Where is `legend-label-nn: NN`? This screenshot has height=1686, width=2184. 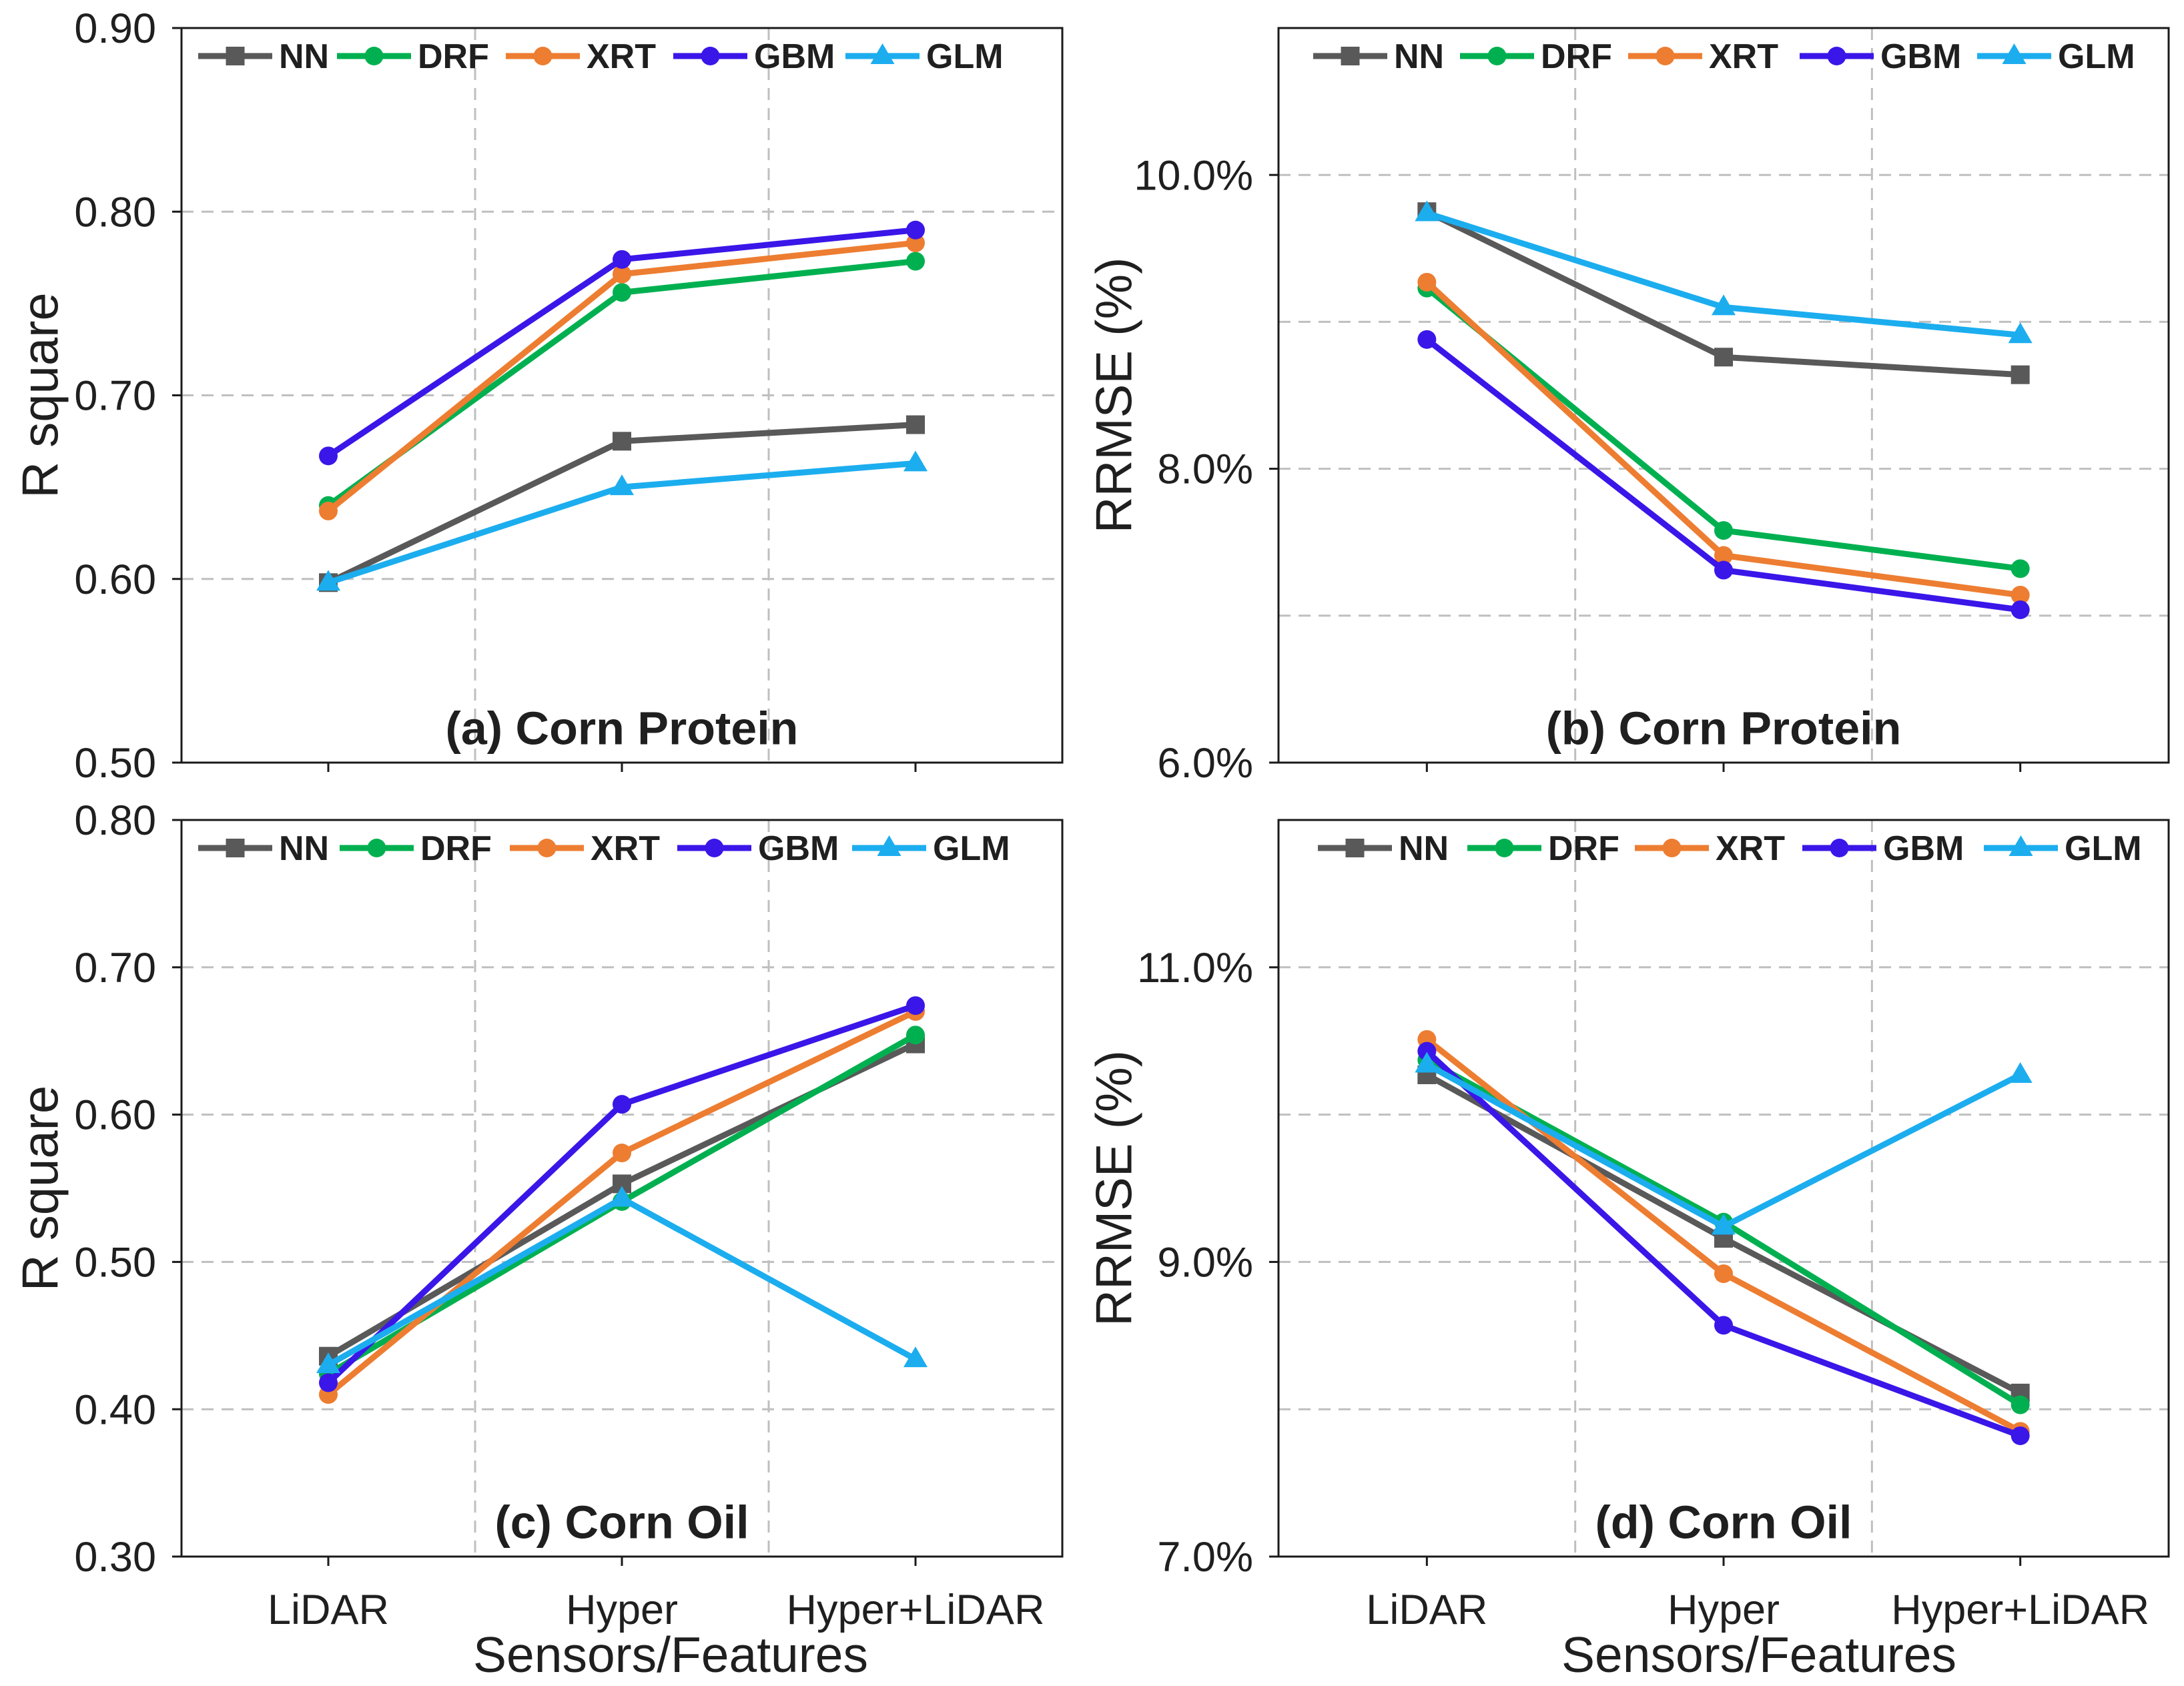 legend-label-nn: NN is located at coordinates (1424, 848).